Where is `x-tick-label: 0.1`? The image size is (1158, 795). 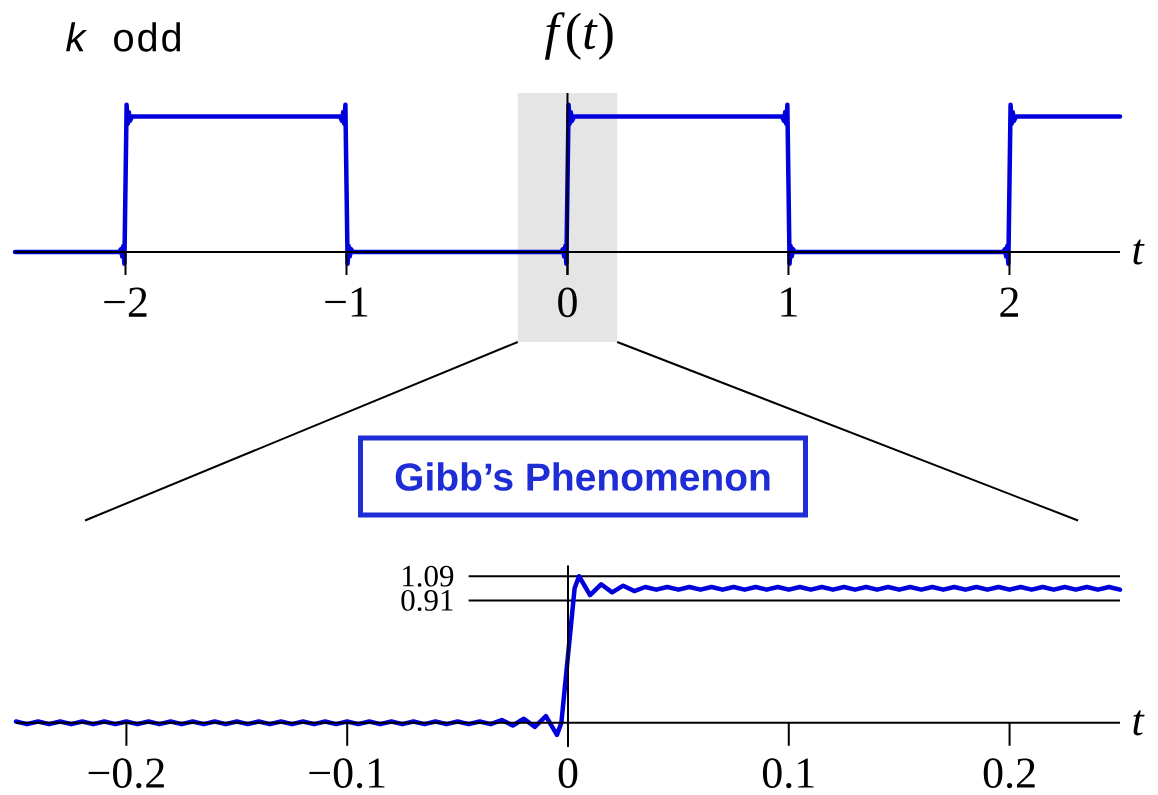 x-tick-label: 0.1 is located at coordinates (788, 773).